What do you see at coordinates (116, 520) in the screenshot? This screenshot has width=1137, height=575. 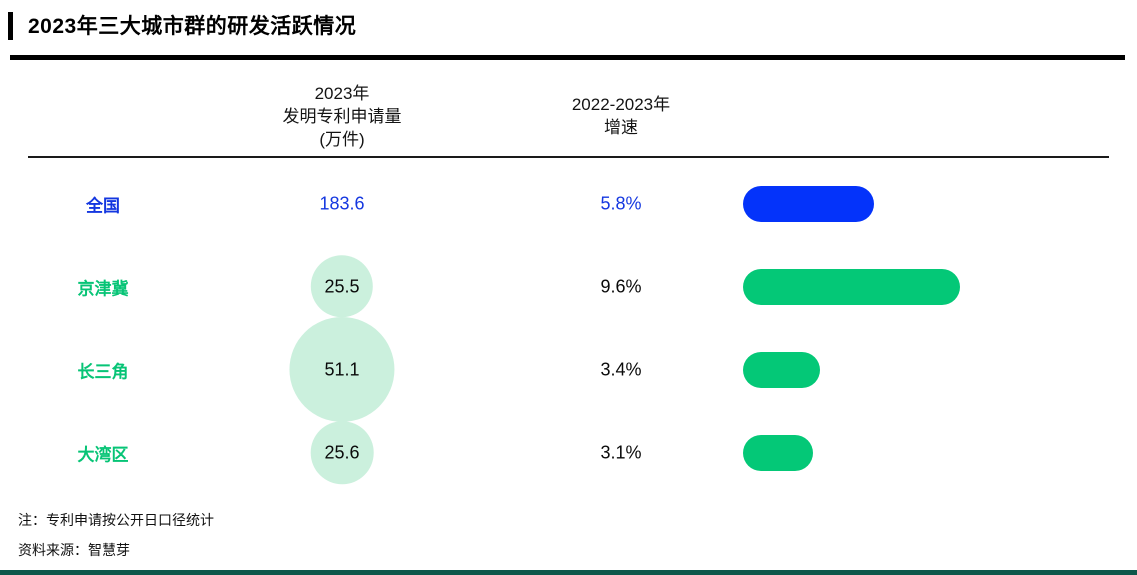 I see `footnote: 注：专利申请按公开日口径统计` at bounding box center [116, 520].